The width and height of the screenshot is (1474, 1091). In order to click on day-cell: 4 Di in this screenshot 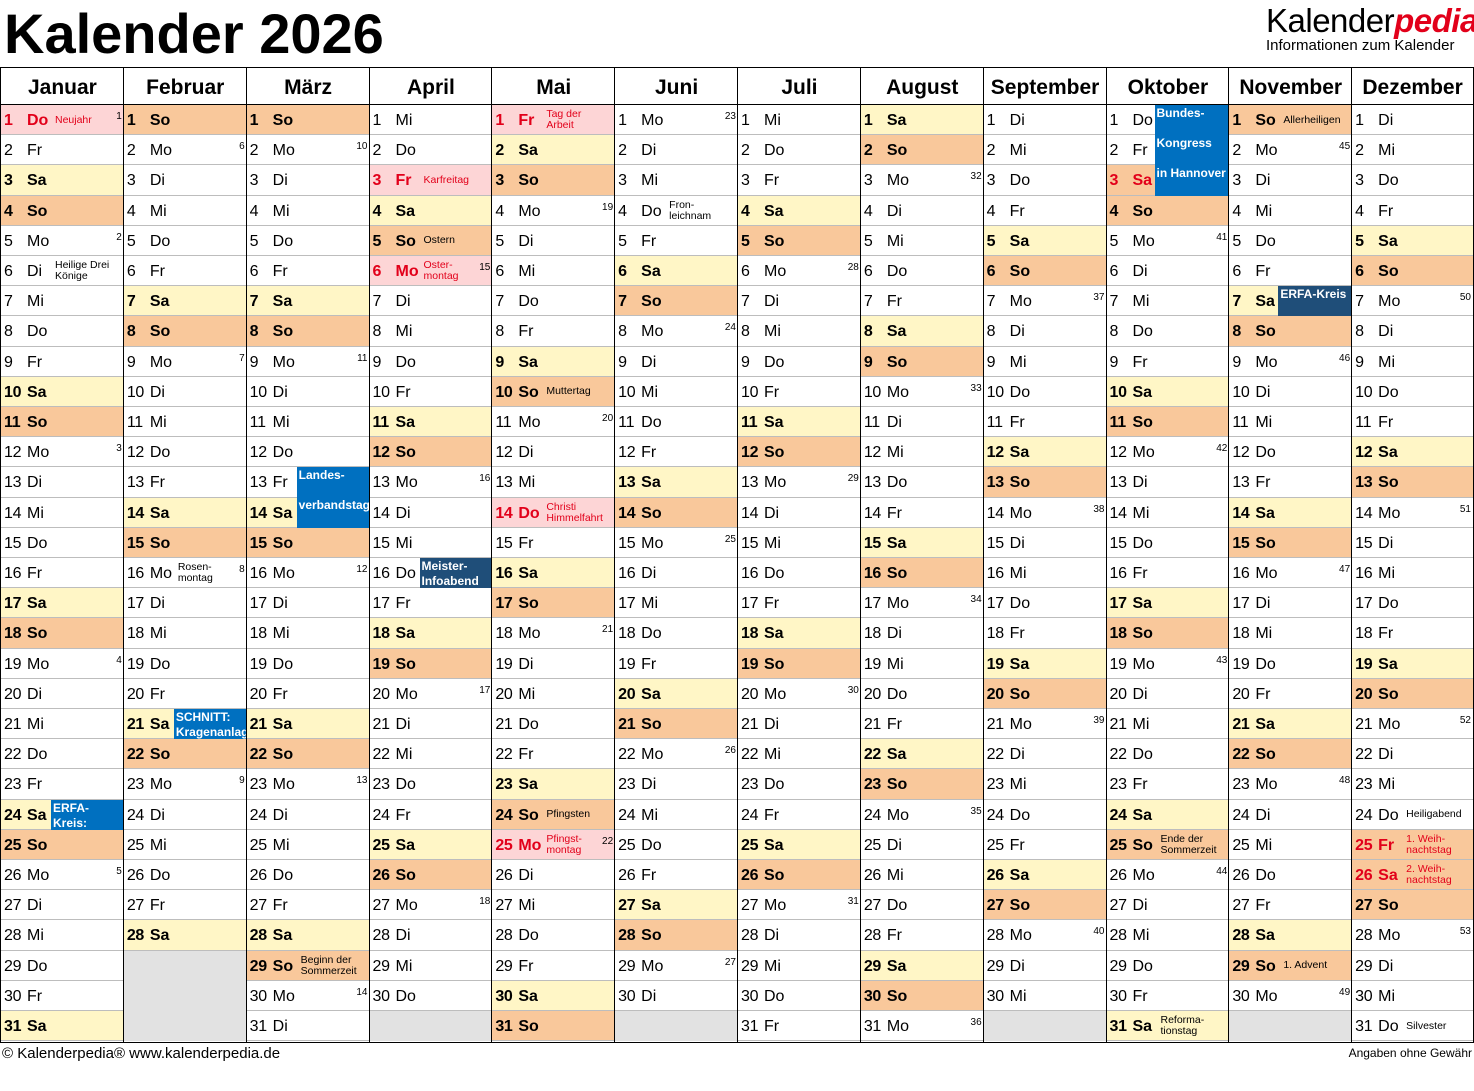, I will do `click(922, 211)`.